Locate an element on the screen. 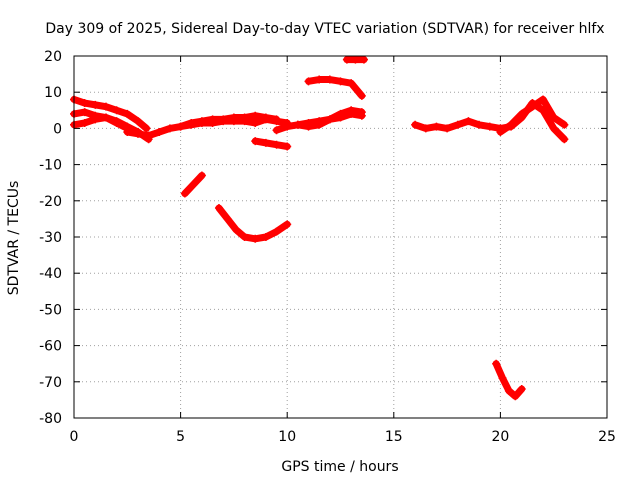 Image resolution: width=640 pixels, height=480 pixels. x-tick-label: 20 is located at coordinates (500, 437).